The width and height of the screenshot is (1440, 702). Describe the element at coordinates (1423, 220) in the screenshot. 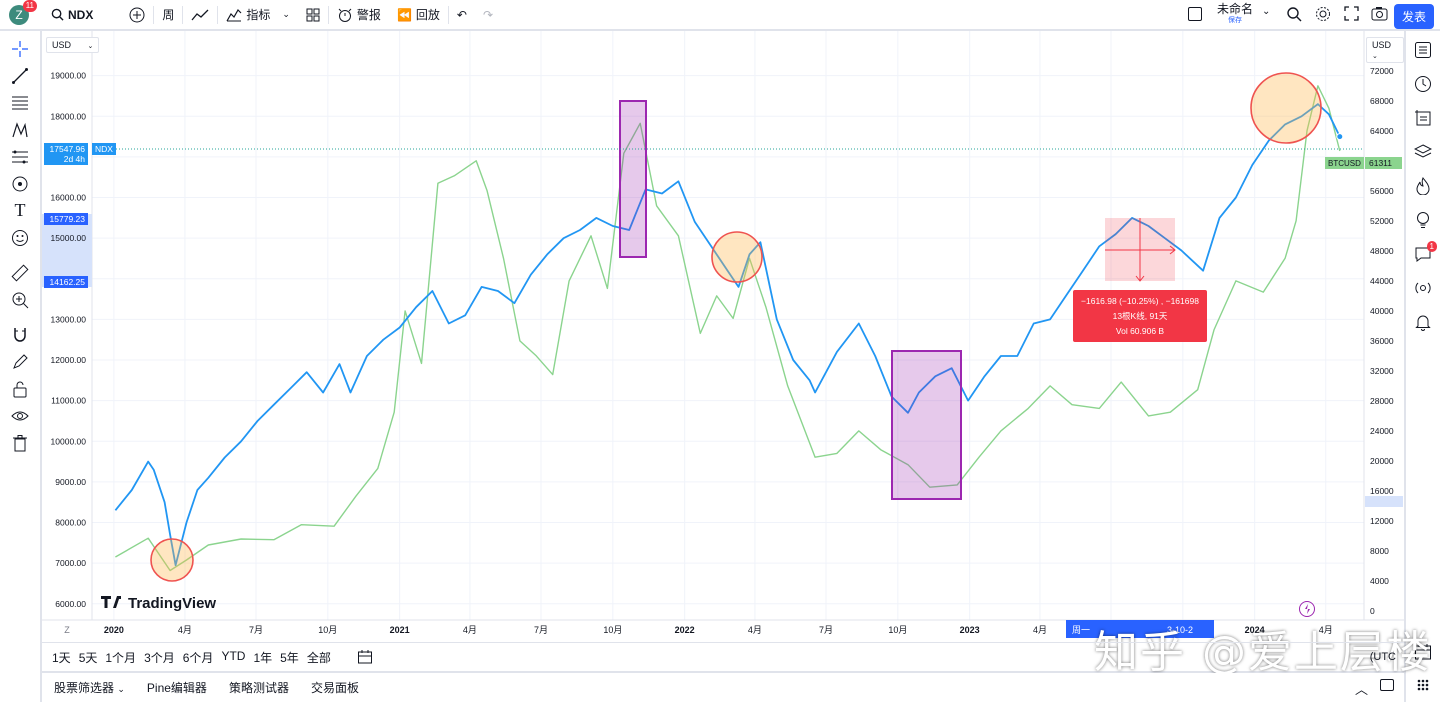

I see `ideas-button` at that location.